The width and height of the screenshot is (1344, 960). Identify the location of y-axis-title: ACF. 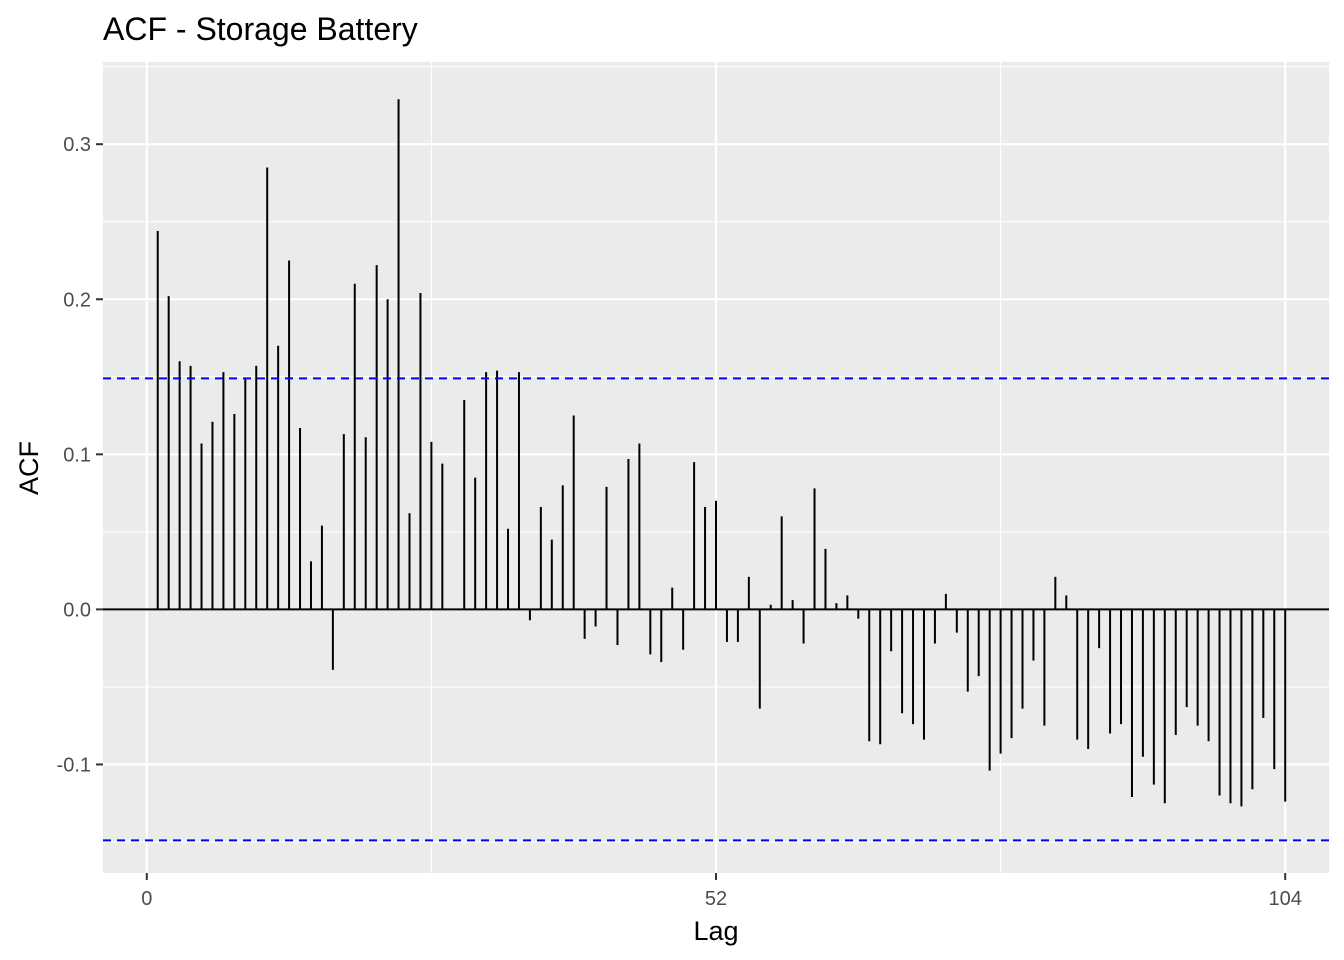
(29, 468).